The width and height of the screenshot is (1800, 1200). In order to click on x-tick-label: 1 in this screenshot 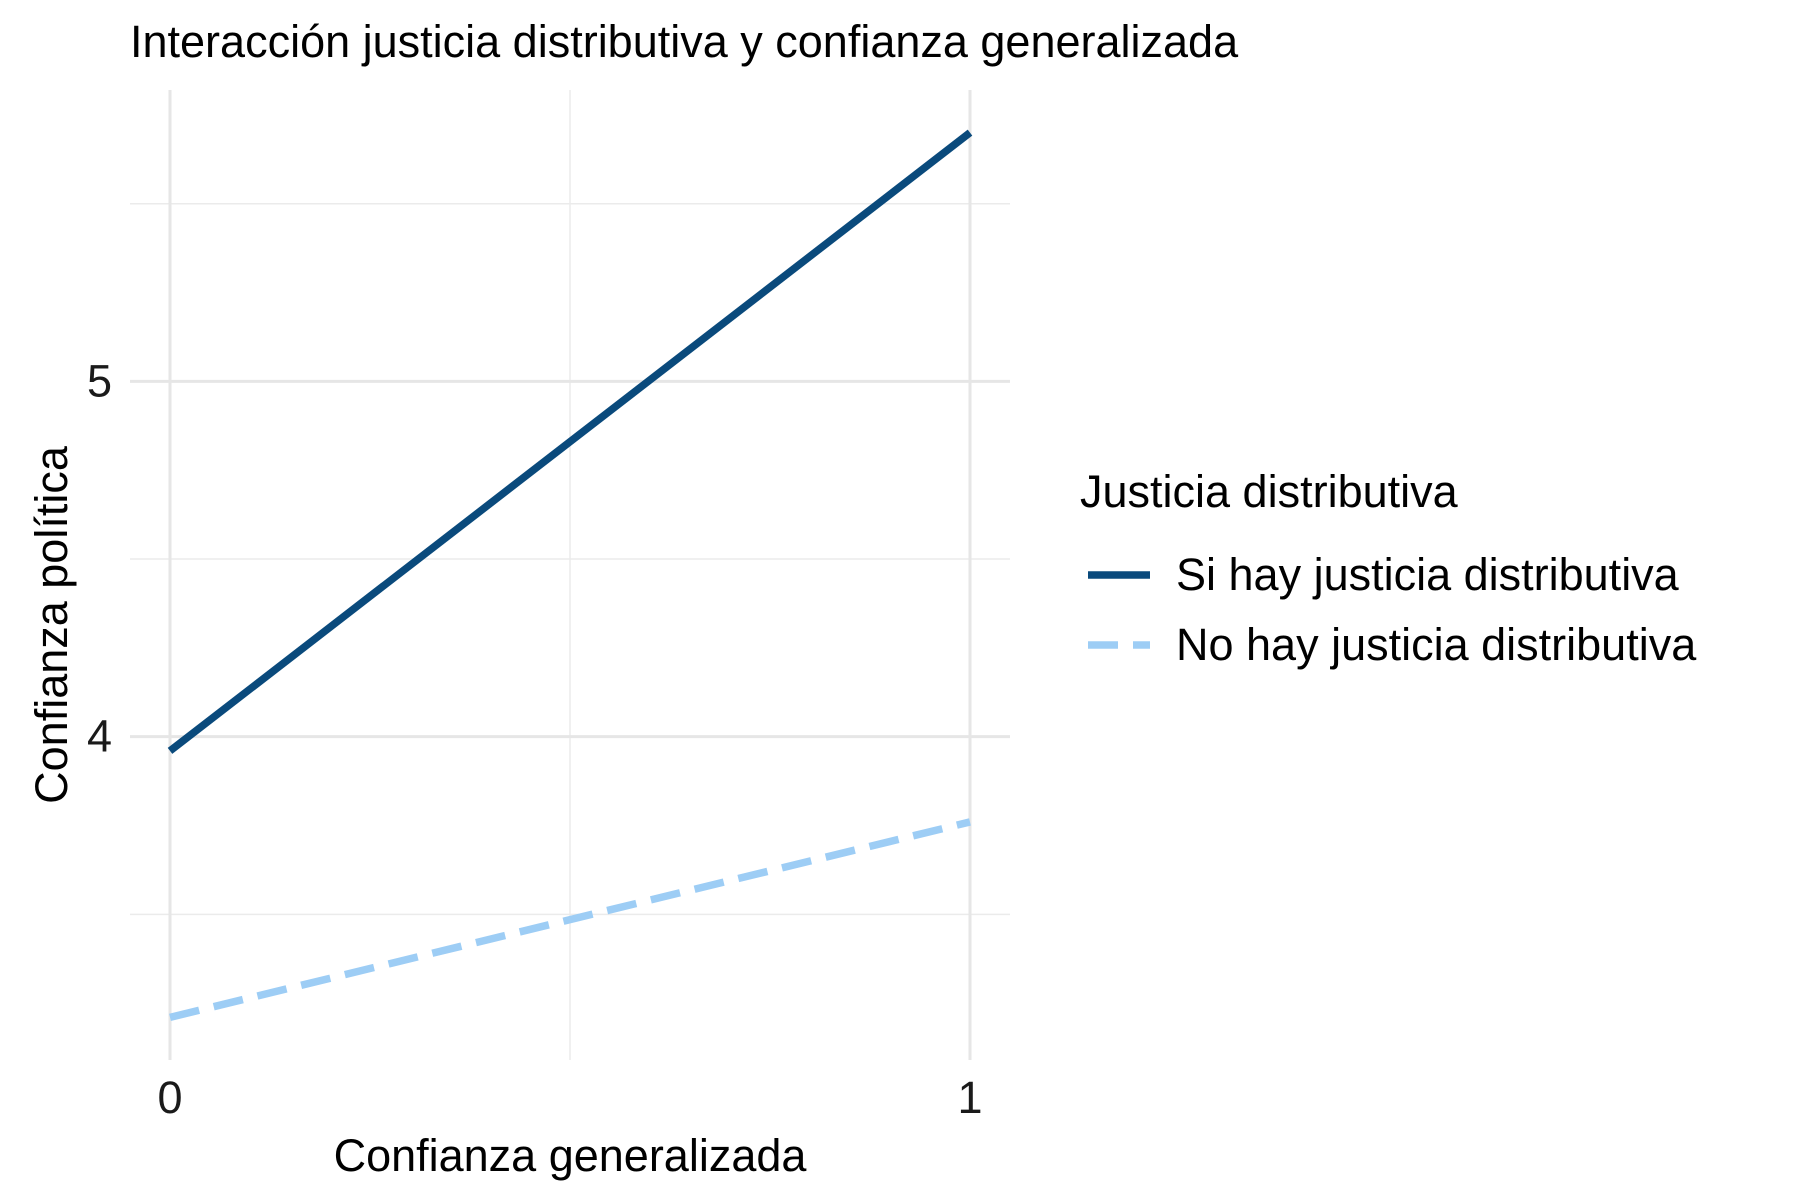, I will do `click(969, 1097)`.